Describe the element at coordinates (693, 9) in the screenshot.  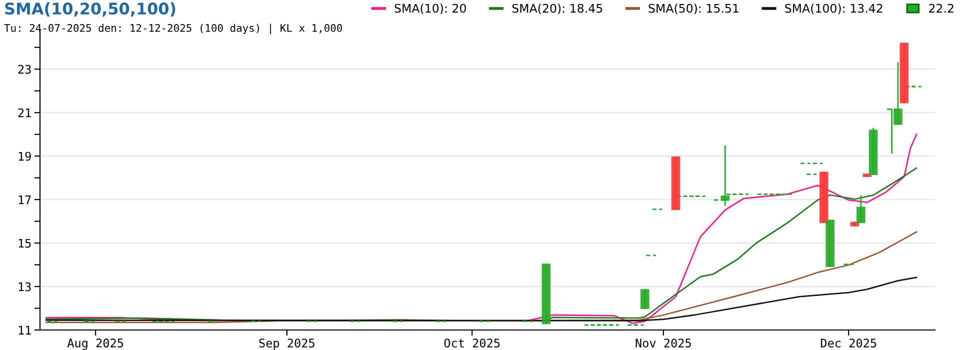
I see `legend-label: SMA(50): 15.51` at that location.